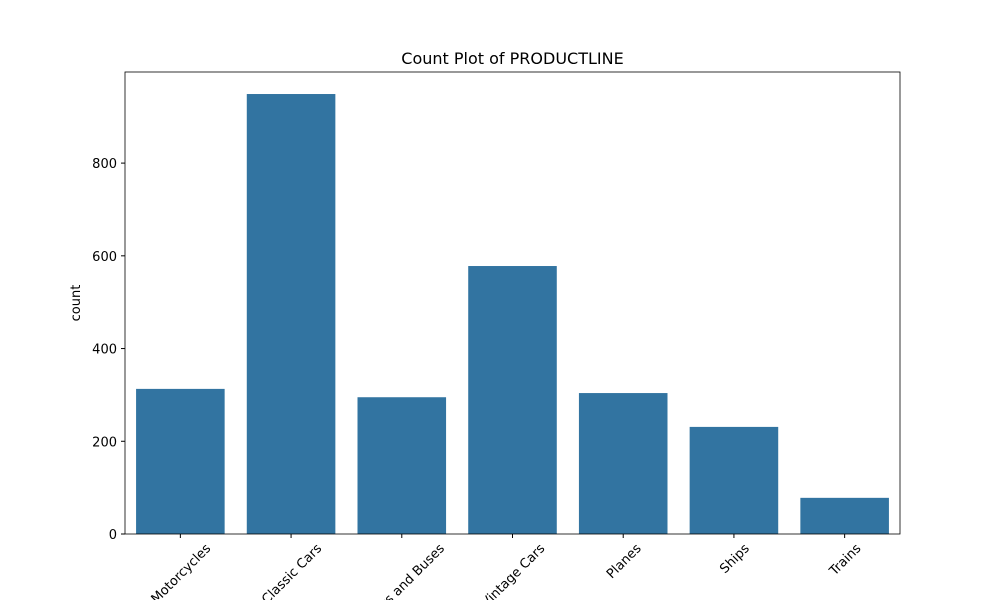 This screenshot has width=1000, height=600. Describe the element at coordinates (104, 257) in the screenshot. I see `y-tick-label: 600` at that location.